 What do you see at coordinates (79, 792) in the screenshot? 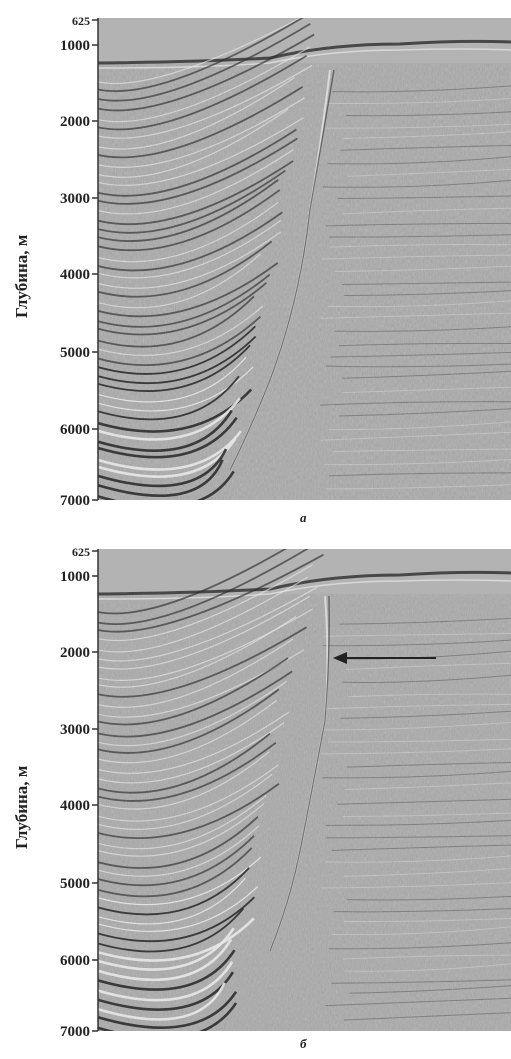
I see `y-ticks-b: 625 1000 2000 3000 4000 5000 6000 7000` at bounding box center [79, 792].